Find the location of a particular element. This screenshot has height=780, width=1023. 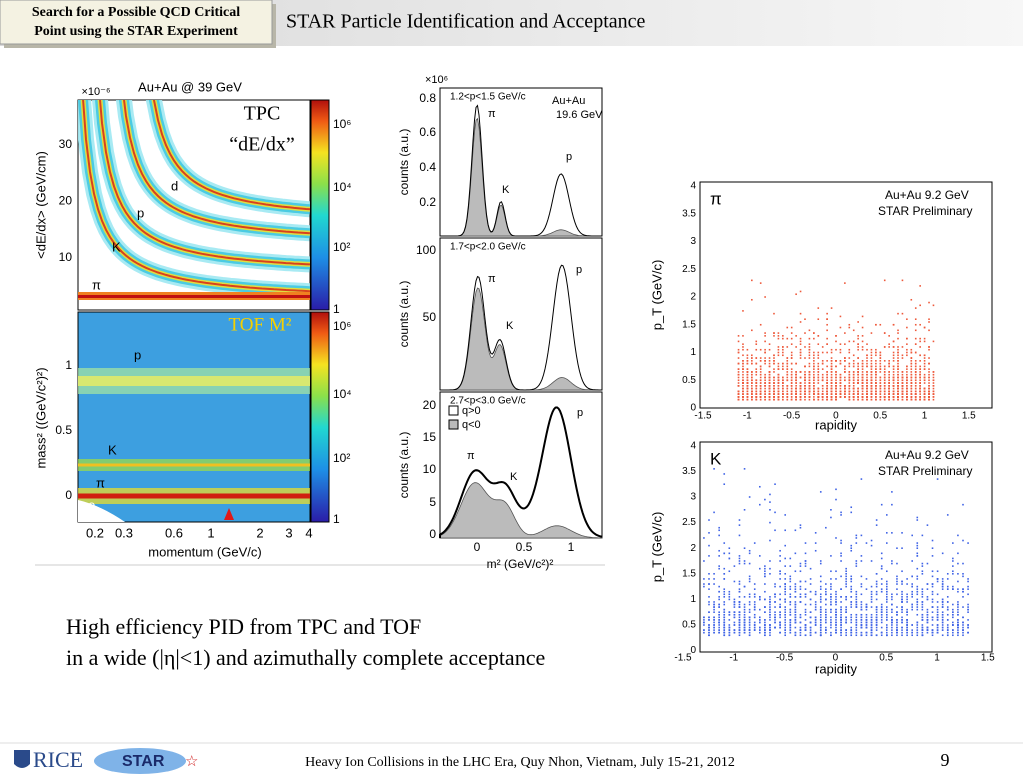

band is located at coordinates (194, 465).